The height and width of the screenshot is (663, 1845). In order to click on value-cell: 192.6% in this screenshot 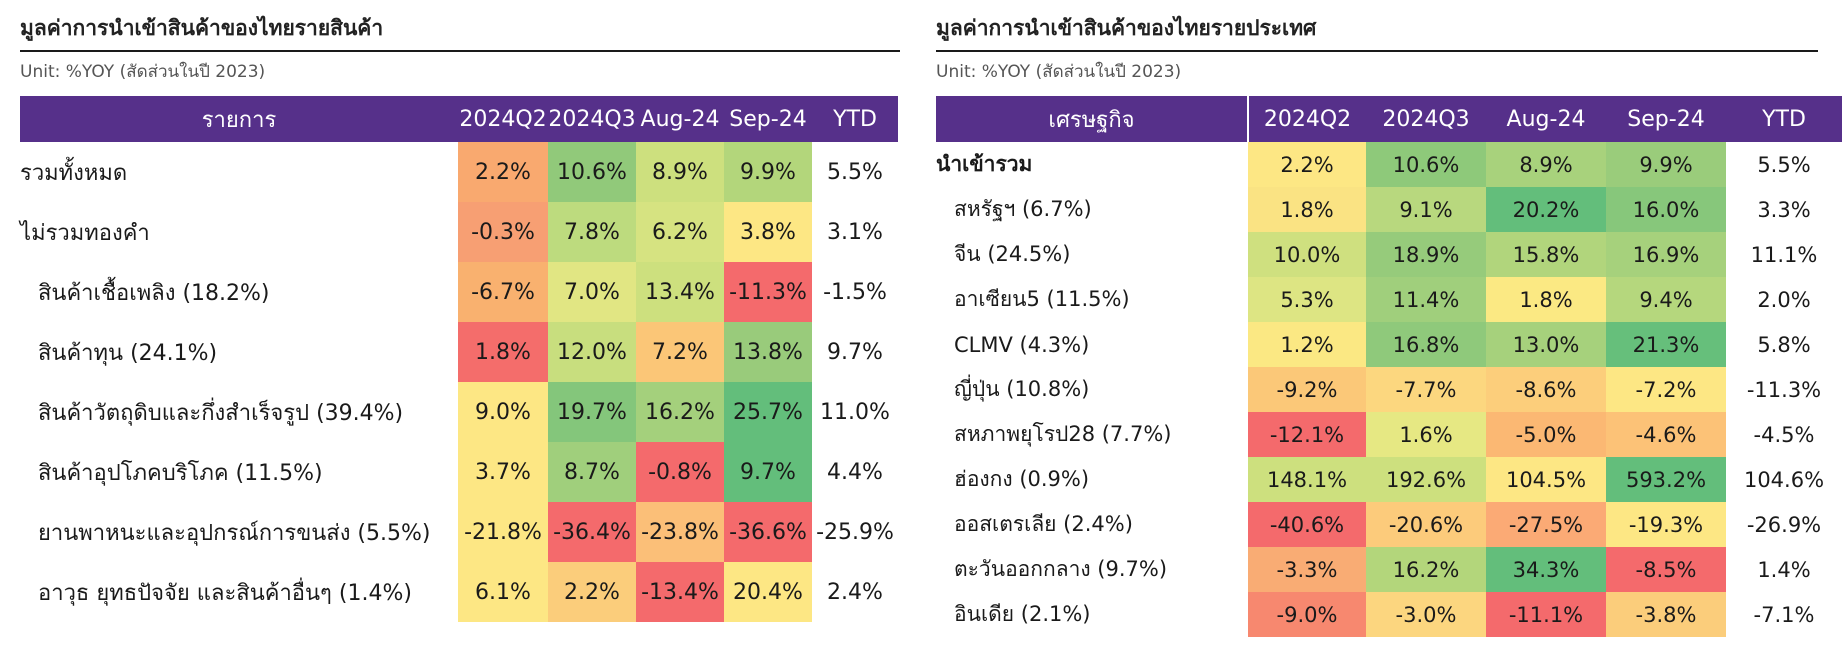, I will do `click(1426, 479)`.